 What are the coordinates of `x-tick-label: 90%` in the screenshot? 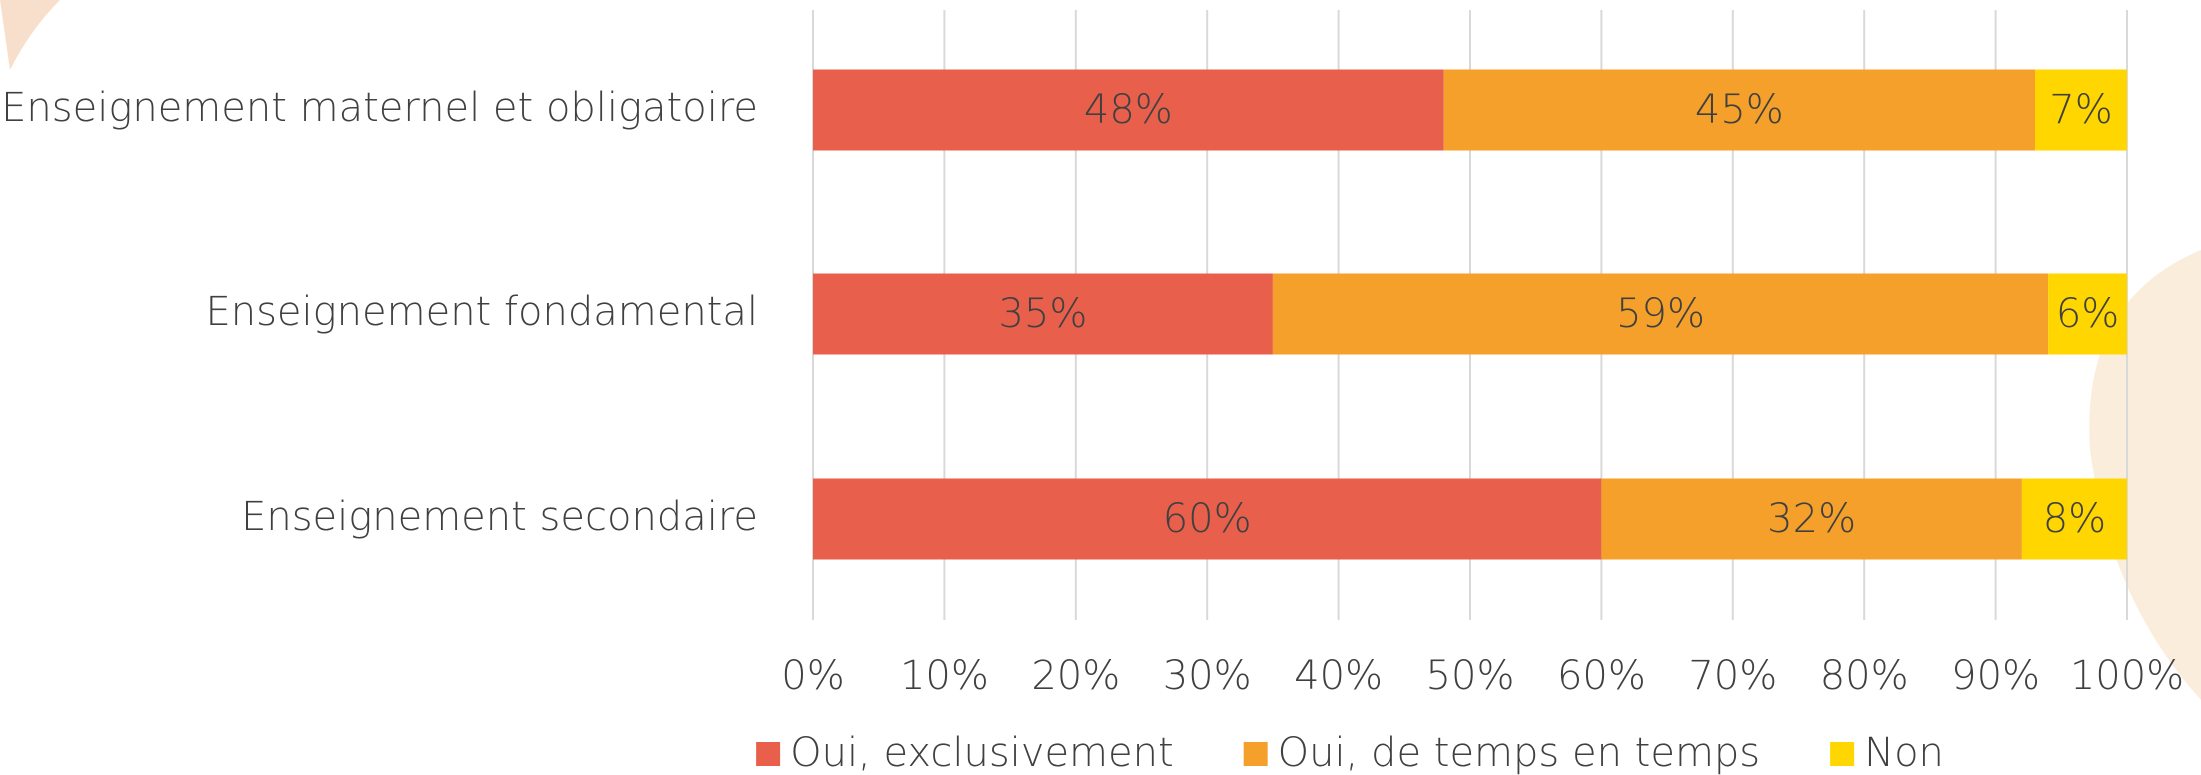 It's located at (1995, 676).